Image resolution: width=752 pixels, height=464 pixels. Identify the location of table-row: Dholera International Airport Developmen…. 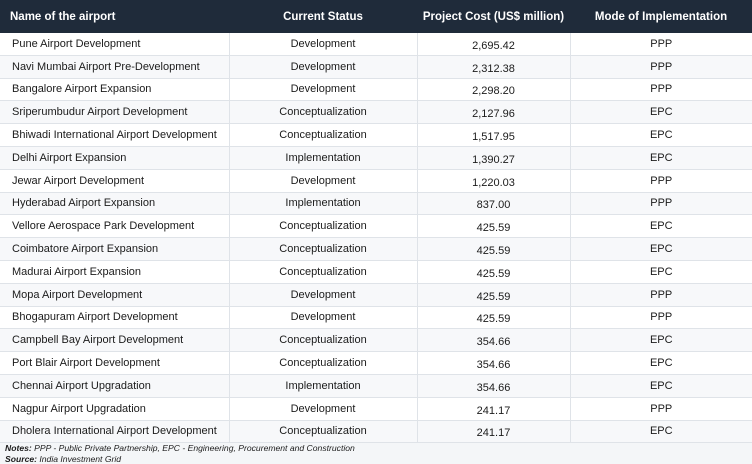
(376, 432).